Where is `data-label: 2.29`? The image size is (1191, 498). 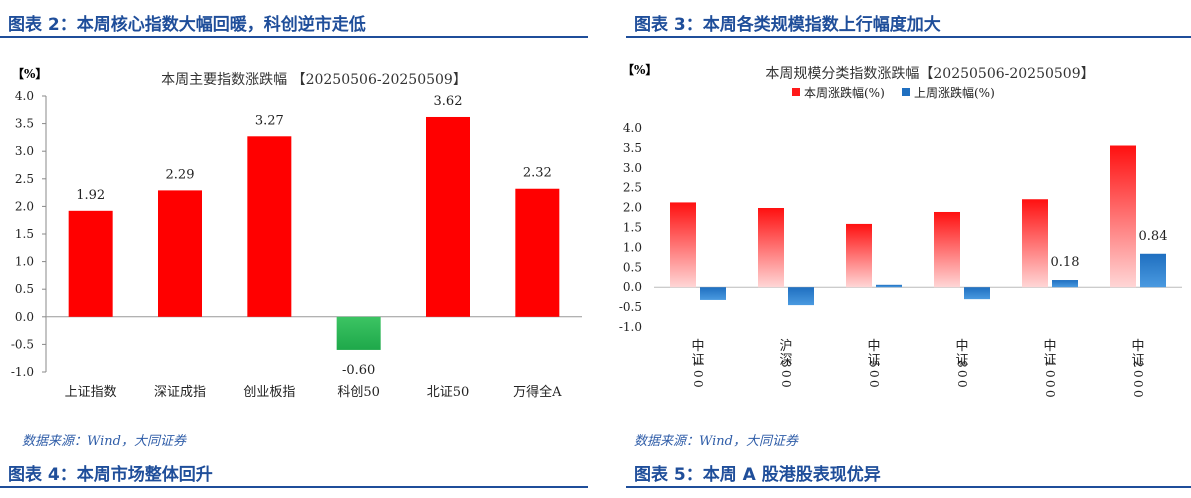
data-label: 2.29 is located at coordinates (180, 174).